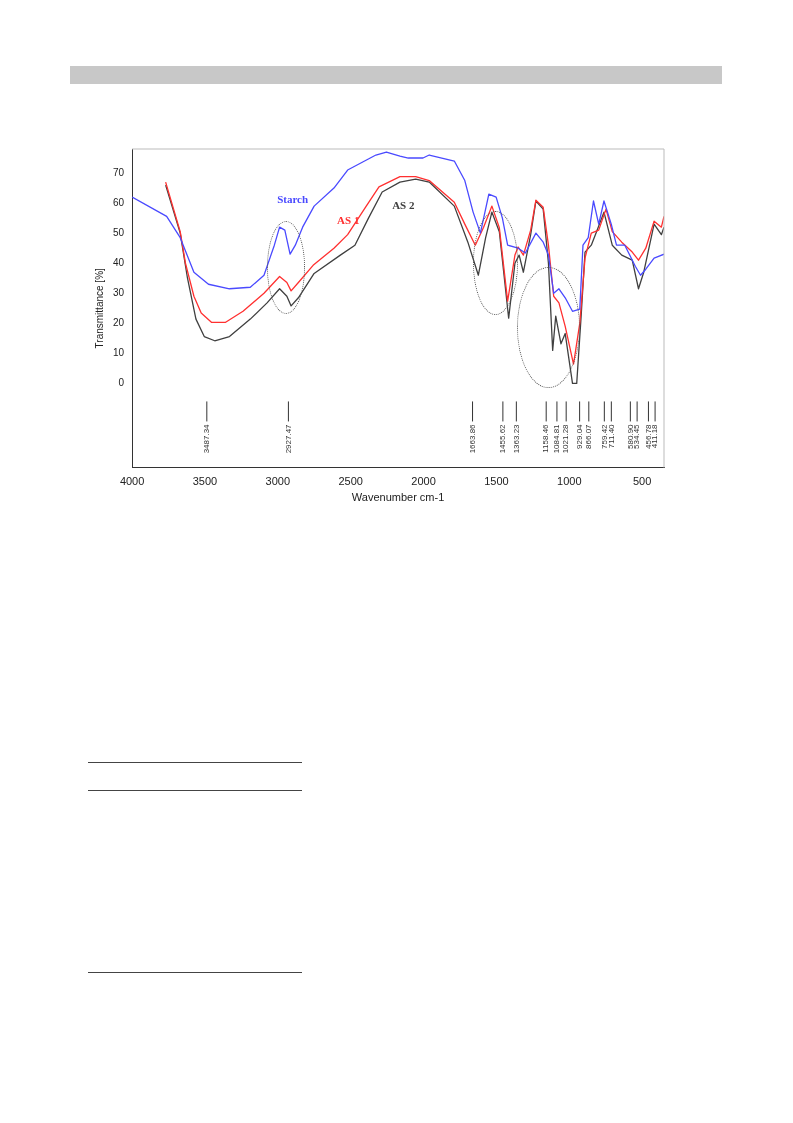 The height and width of the screenshot is (1123, 793). What do you see at coordinates (119, 232) in the screenshot?
I see `y-tick-label: 50` at bounding box center [119, 232].